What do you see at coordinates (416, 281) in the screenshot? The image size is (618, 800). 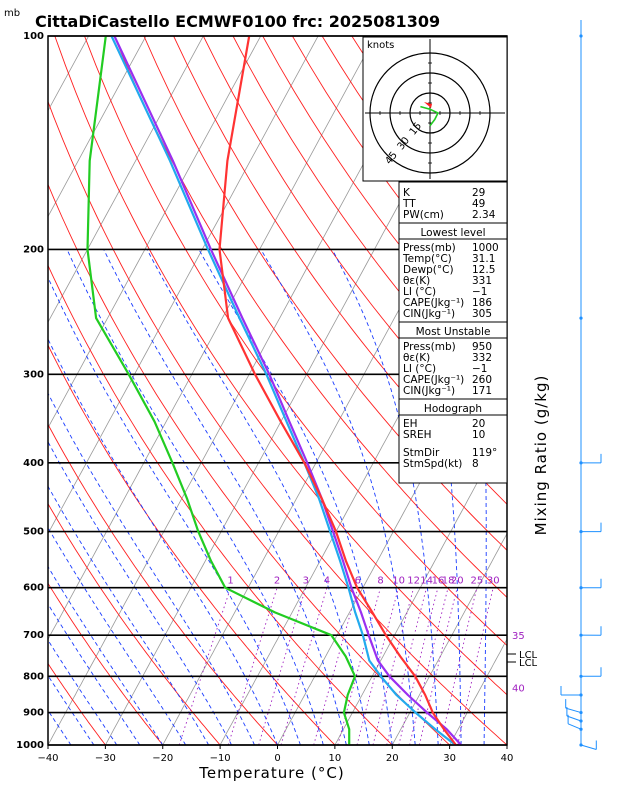 I see `lowest-level-label: θε(K)` at bounding box center [416, 281].